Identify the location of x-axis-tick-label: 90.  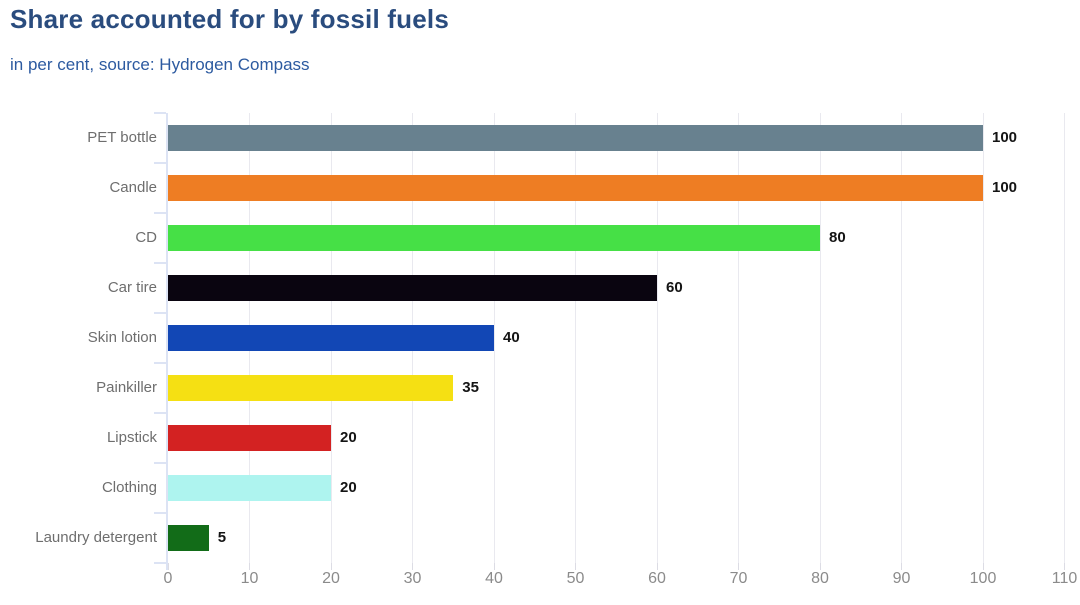
(901, 578).